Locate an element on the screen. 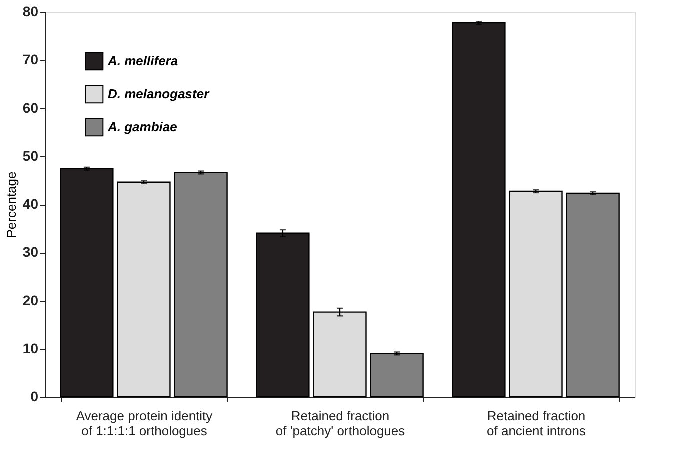  y-axis-title: Percentage is located at coordinates (11, 205).